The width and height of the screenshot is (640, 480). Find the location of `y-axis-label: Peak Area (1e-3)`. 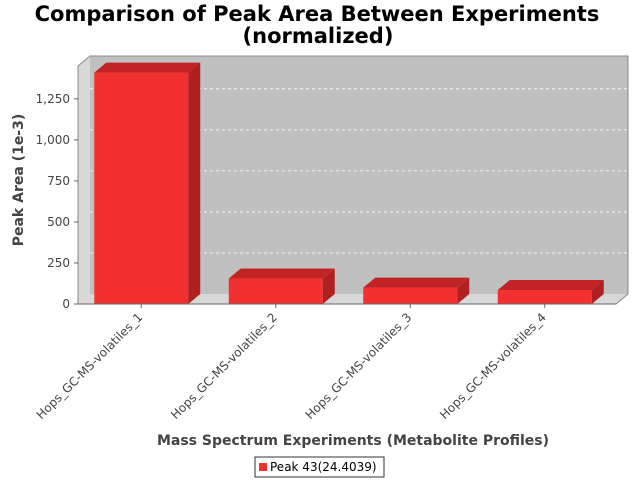

y-axis-label: Peak Area (1e-3) is located at coordinates (19, 180).